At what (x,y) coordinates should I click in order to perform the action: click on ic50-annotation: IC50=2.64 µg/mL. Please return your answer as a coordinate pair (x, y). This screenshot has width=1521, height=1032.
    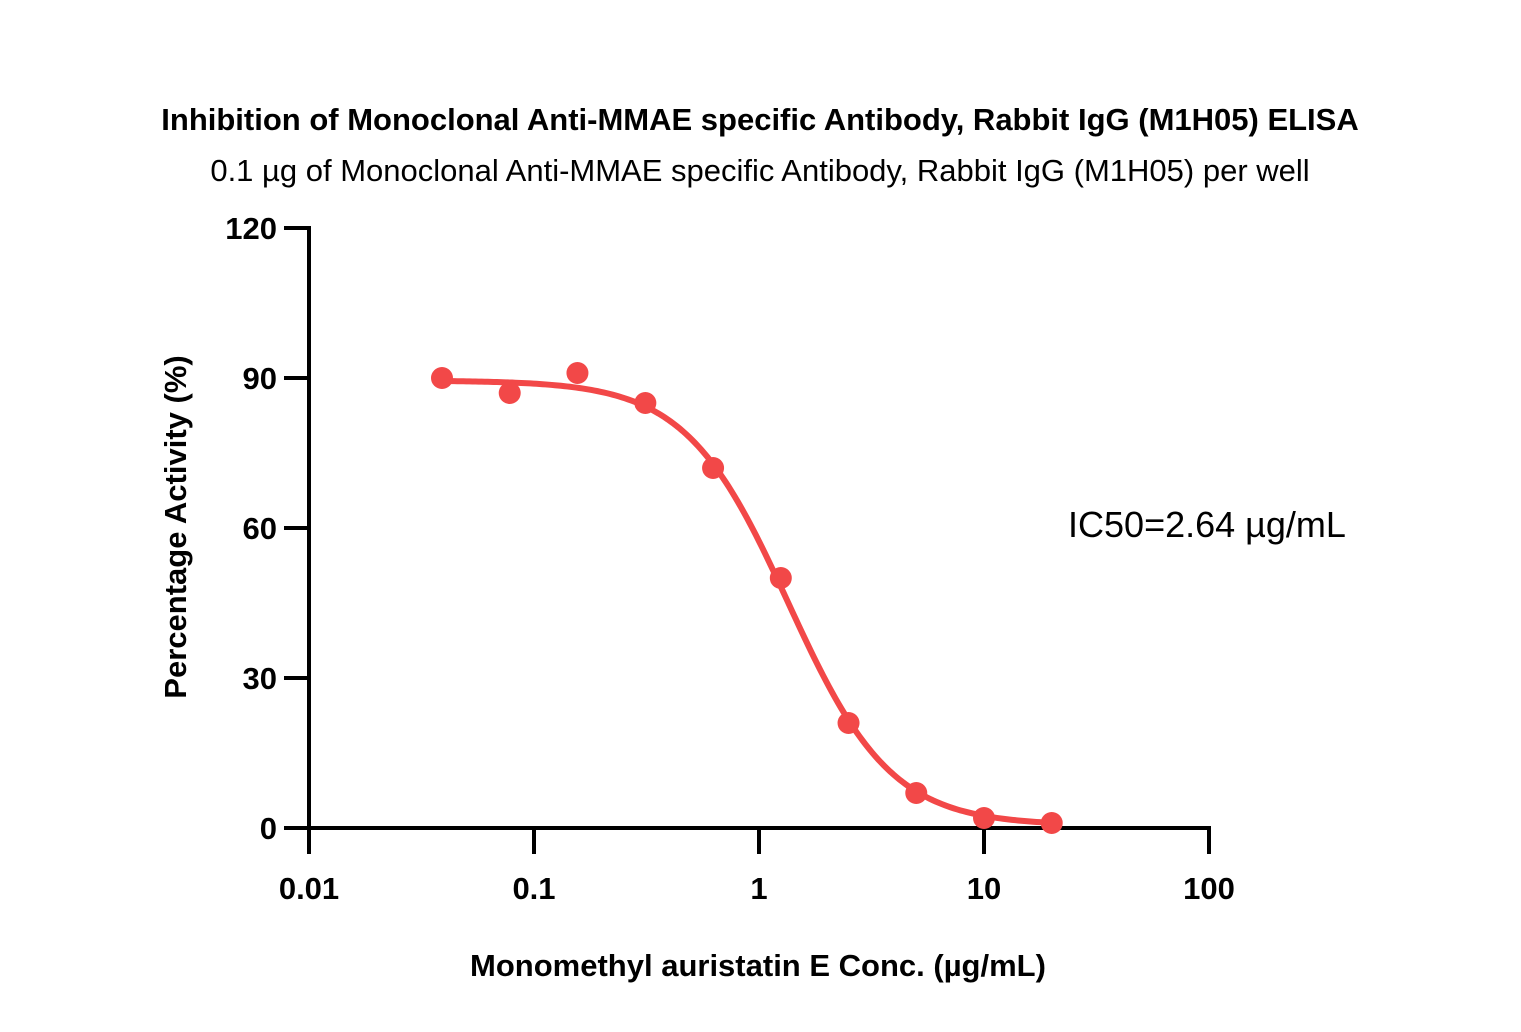
    Looking at the image, I should click on (1207, 524).